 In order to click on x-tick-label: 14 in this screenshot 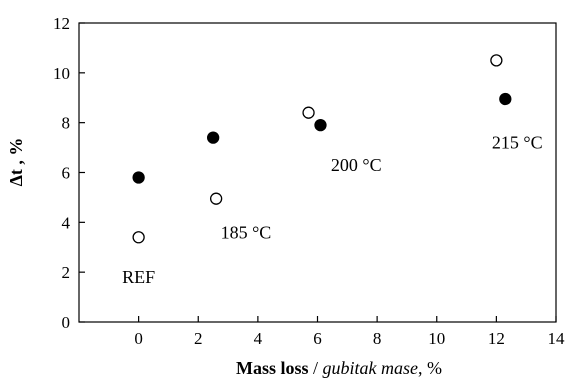, I will do `click(557, 338)`.